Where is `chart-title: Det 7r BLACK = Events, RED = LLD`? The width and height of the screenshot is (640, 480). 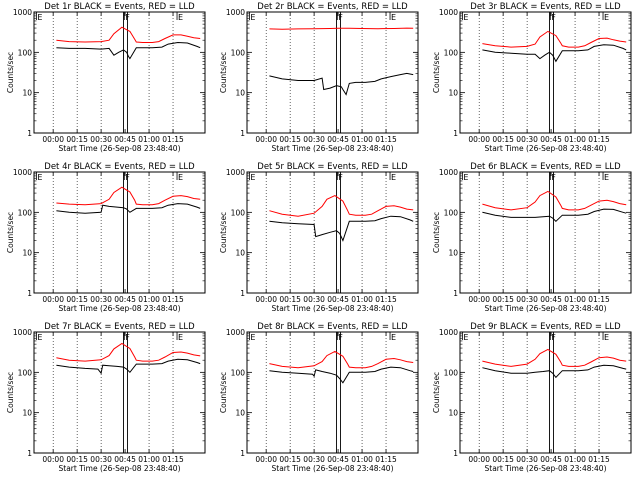 chart-title: Det 7r BLACK = Events, RED = LLD is located at coordinates (119, 327).